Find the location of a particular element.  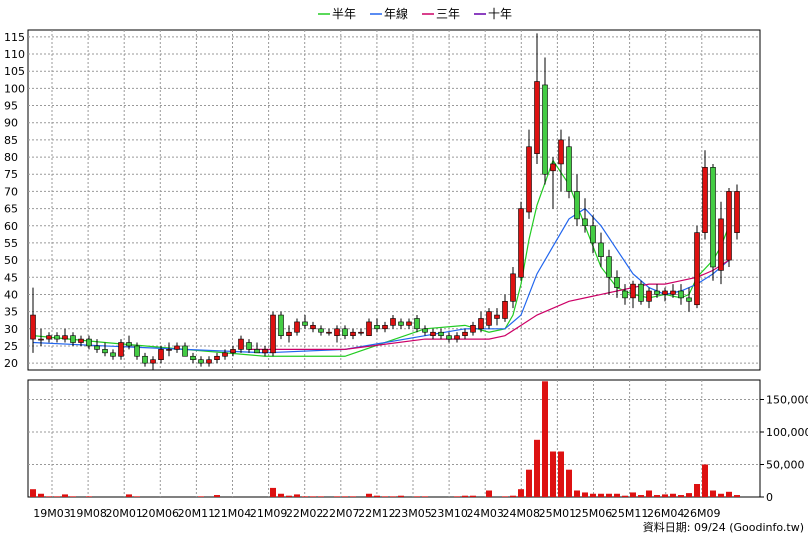

y-tick-label: 115 is located at coordinates (14, 37).